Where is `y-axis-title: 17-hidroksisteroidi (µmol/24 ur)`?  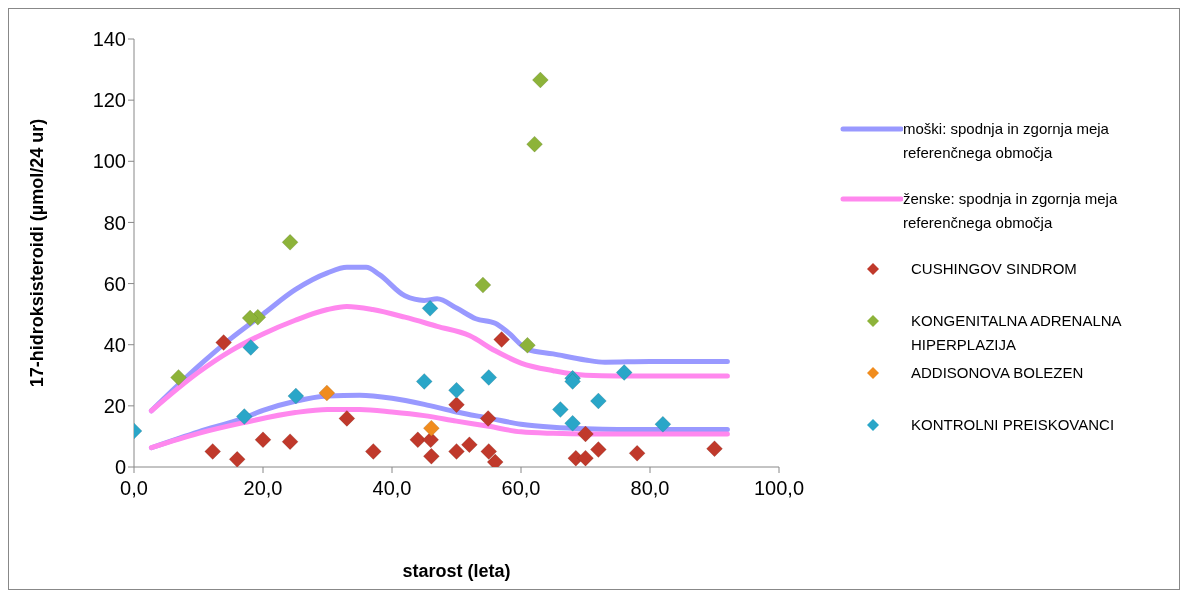 y-axis-title: 17-hidroksisteroidi (µmol/24 ur) is located at coordinates (37, 253).